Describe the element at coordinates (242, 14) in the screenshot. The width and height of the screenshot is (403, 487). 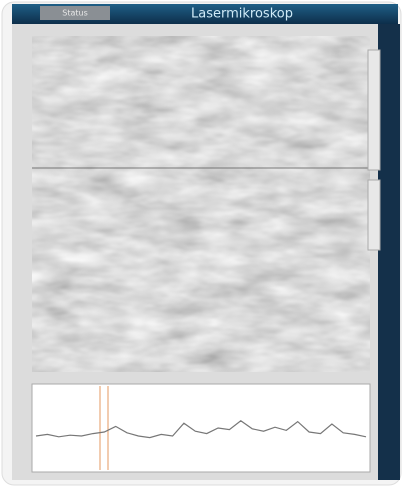
I see `header-title: Lasermikroskop` at that location.